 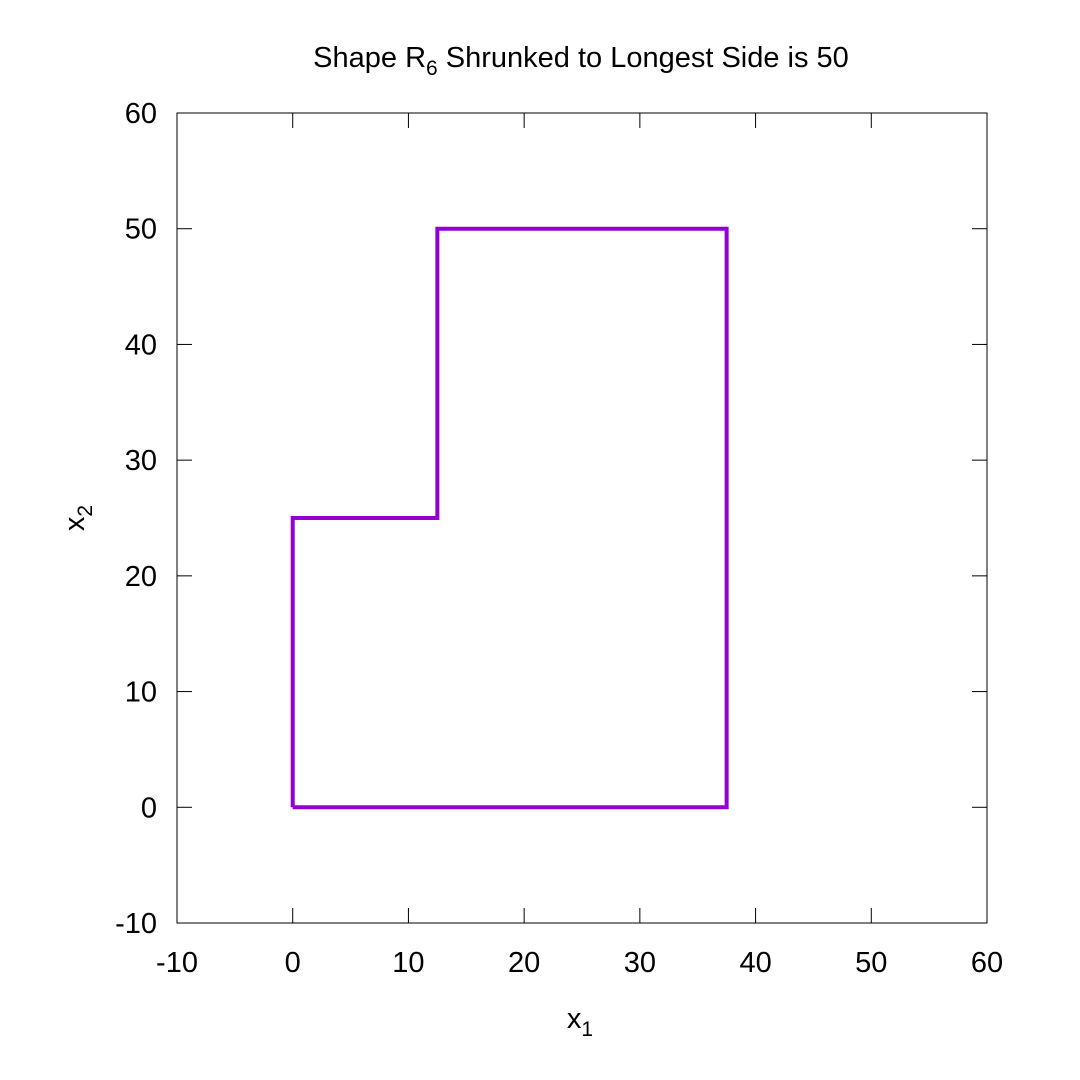 I want to click on x-tick-labels: -10 0 10 20 30 40 50 60, so click(x=579, y=963).